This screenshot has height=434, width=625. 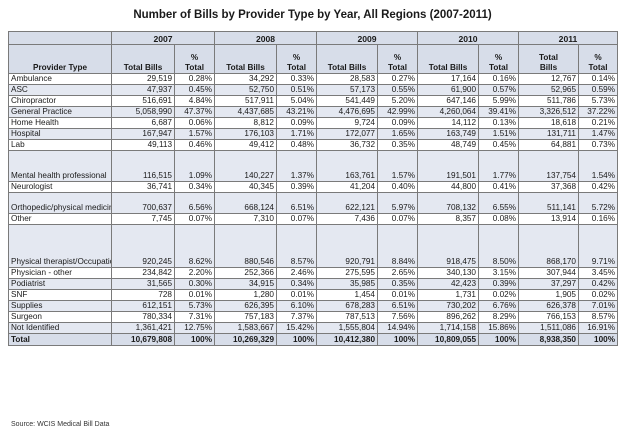 What do you see at coordinates (245, 203) in the screenshot?
I see `total-bills-cell: 668,124` at bounding box center [245, 203].